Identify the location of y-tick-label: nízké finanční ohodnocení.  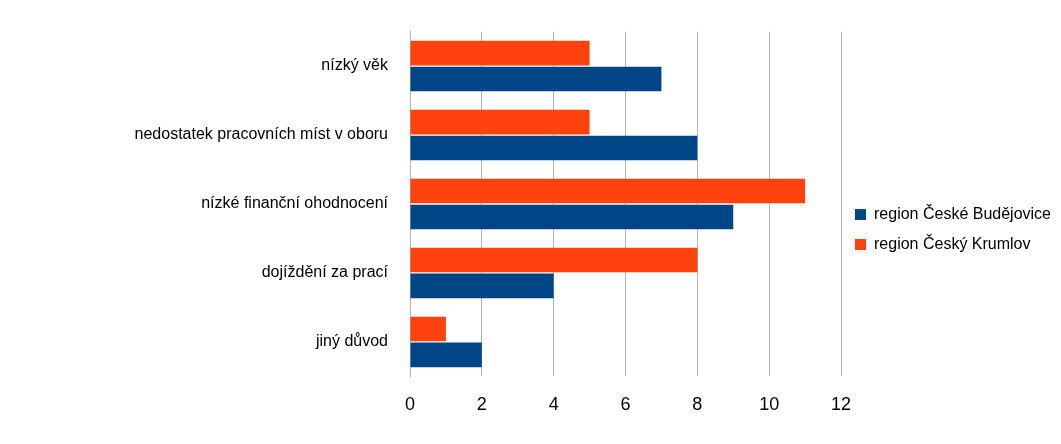
(295, 203).